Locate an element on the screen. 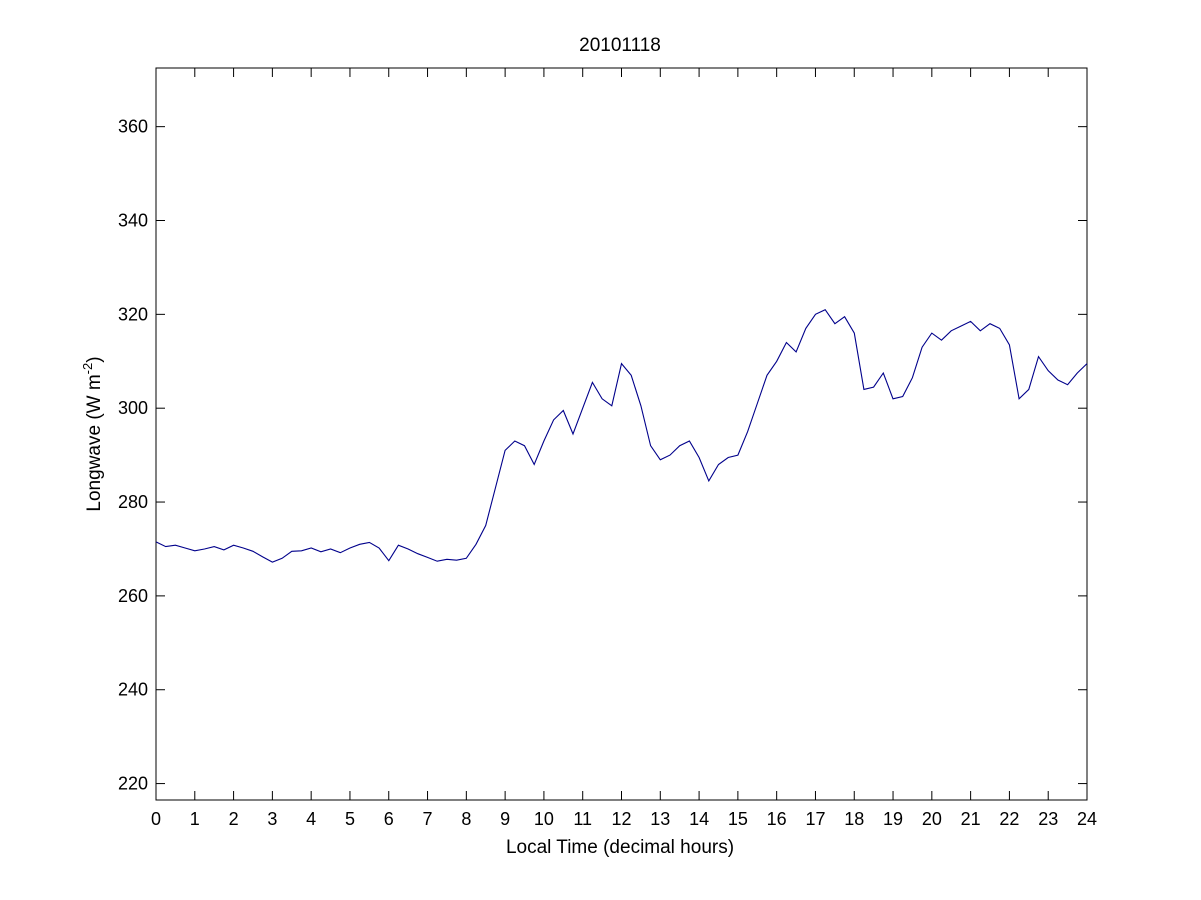  x-tick-label: 6 is located at coordinates (389, 819).